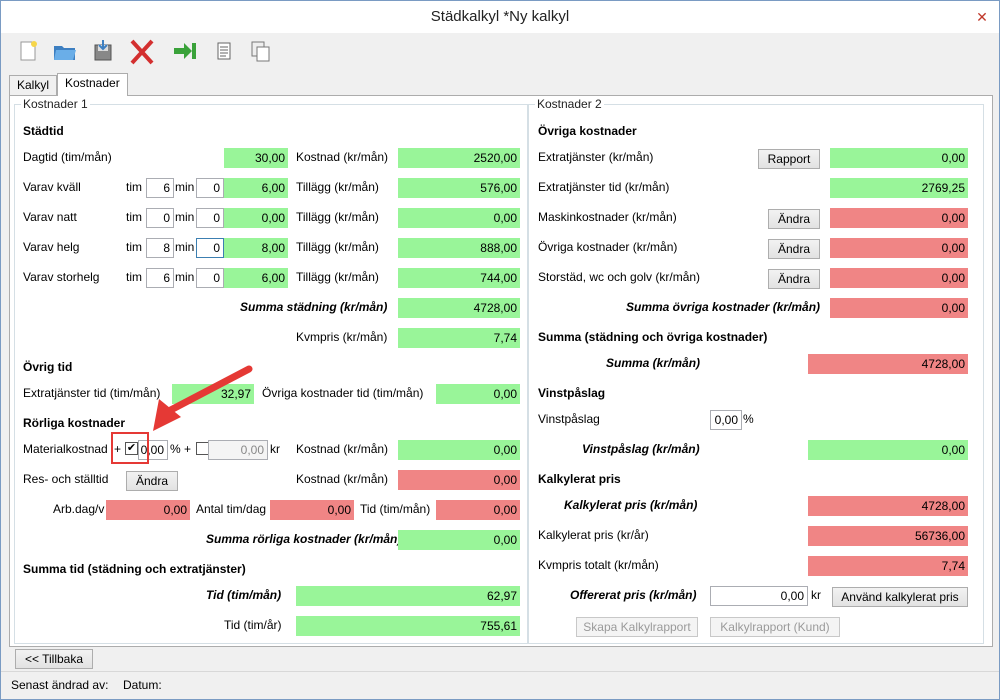 Image resolution: width=1000 pixels, height=700 pixels. I want to click on material-percent-checkbox: ✔, so click(131, 448).